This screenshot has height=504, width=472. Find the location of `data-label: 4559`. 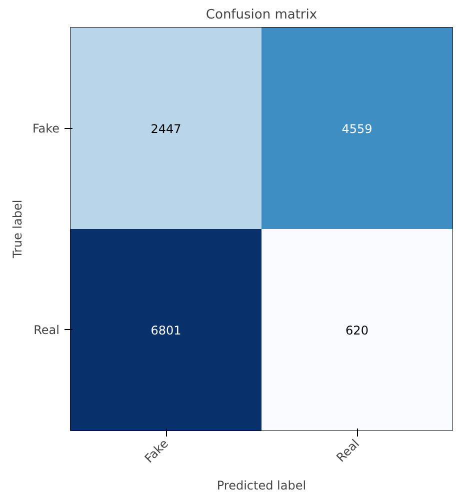

data-label: 4559 is located at coordinates (357, 129).